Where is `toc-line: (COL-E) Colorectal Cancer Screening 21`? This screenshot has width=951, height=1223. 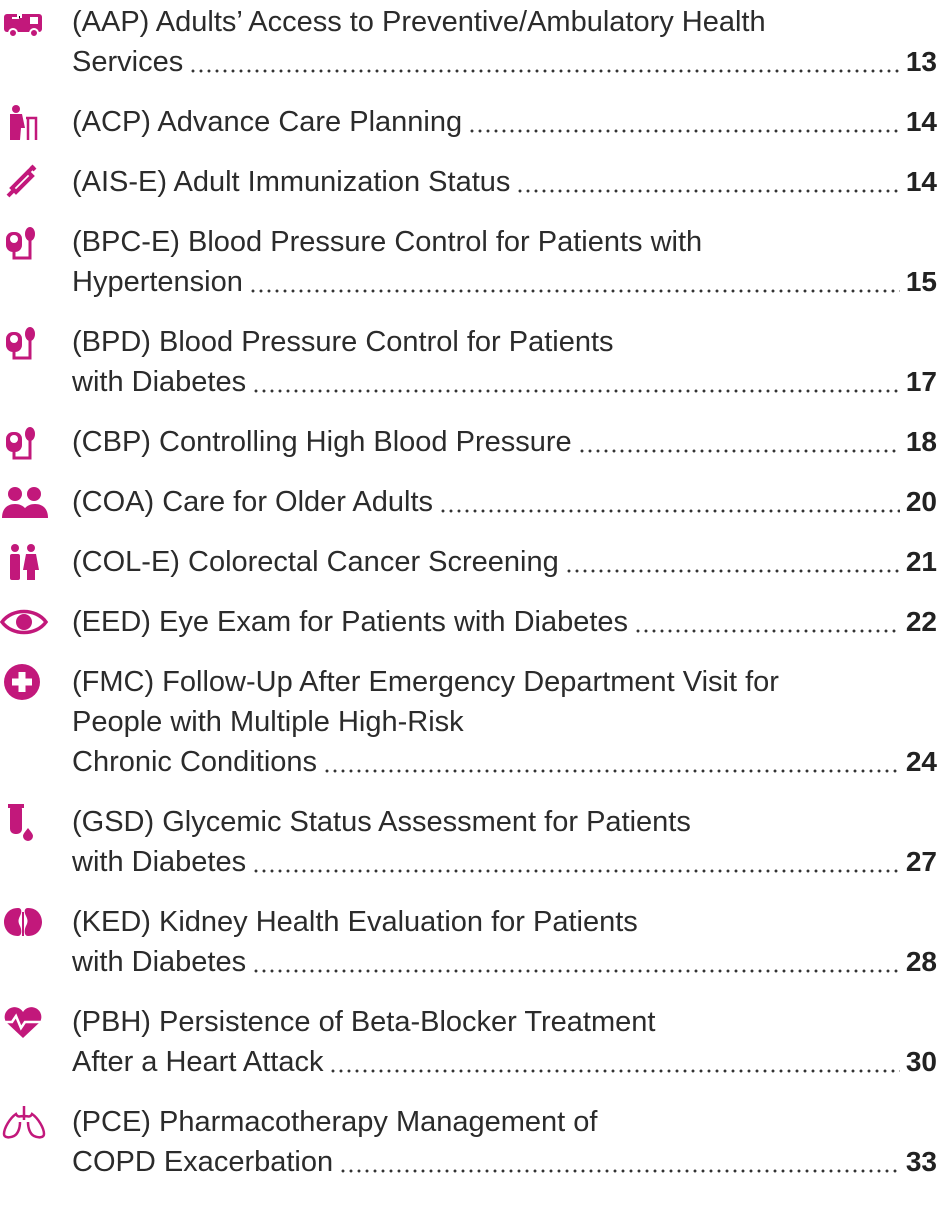 toc-line: (COL-E) Colorectal Cancer Screening 21 is located at coordinates (504, 562).